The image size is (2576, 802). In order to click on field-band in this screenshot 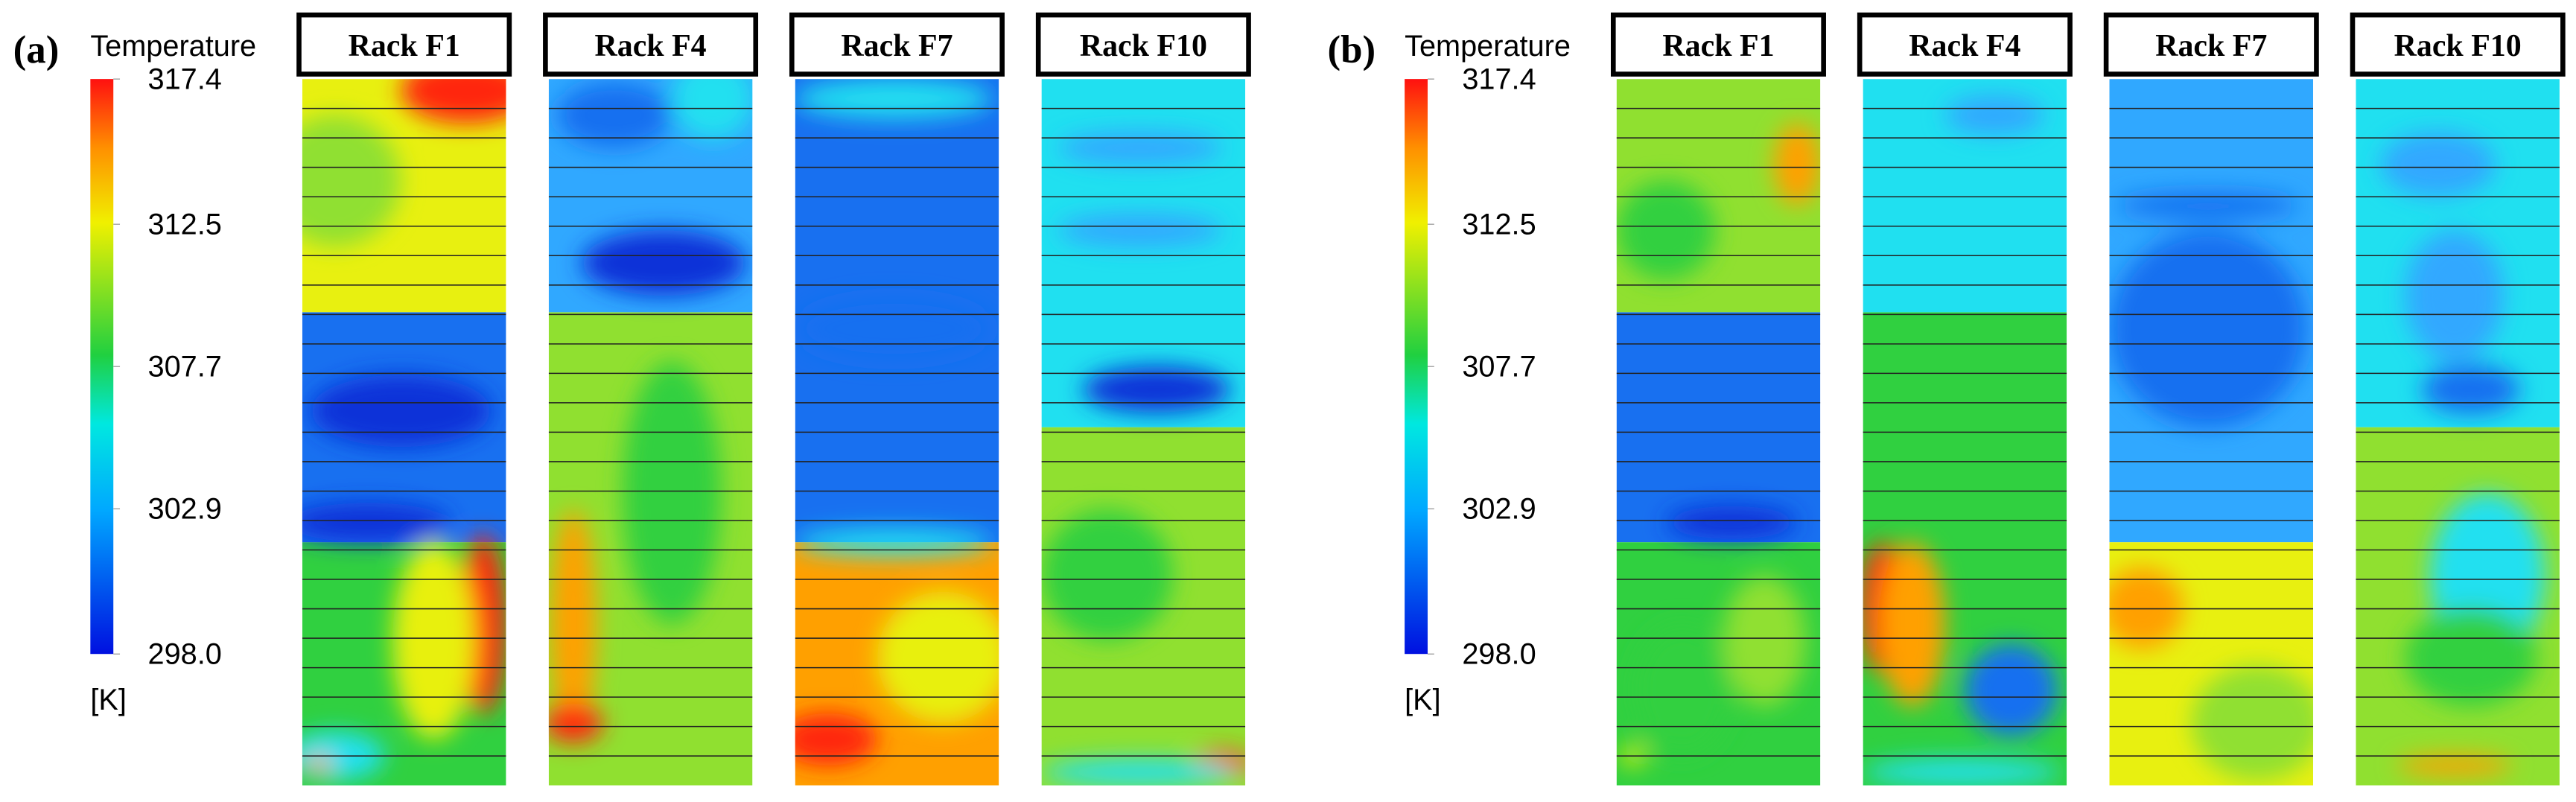, I will do `click(1718, 427)`.